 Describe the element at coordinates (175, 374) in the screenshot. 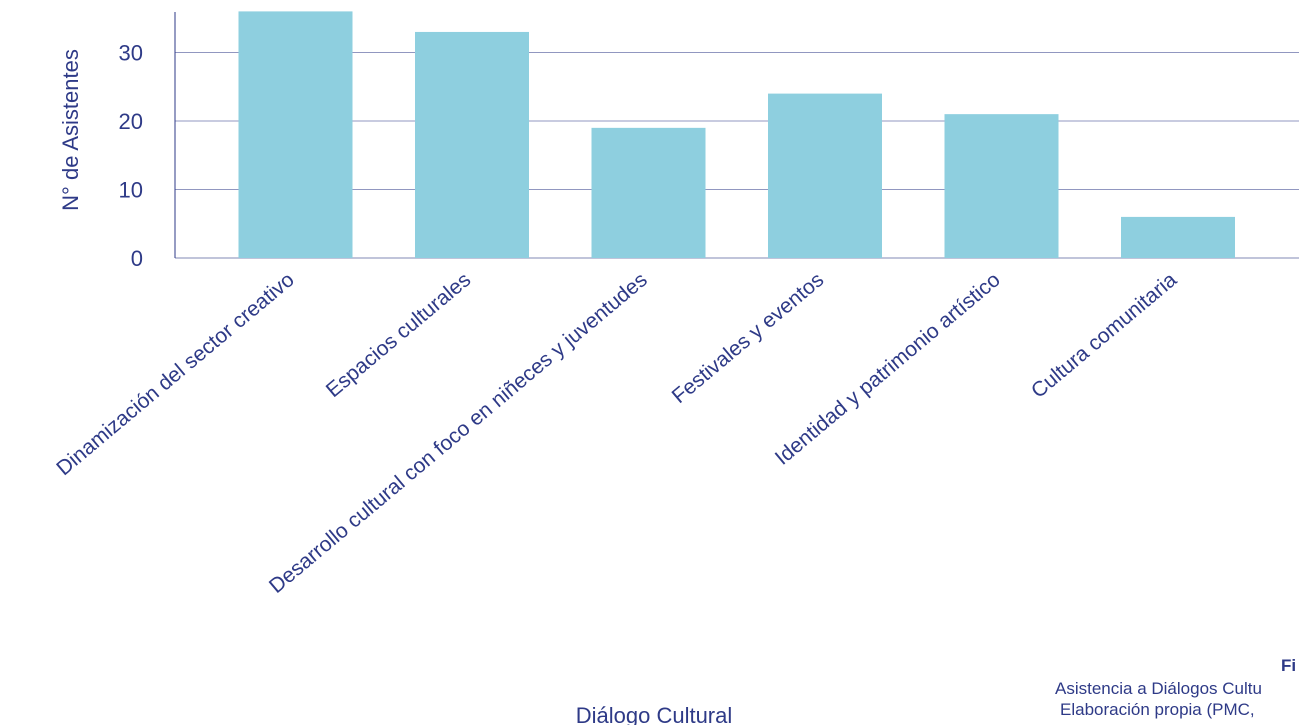

I see `x-category-label: Dinamización del sector creativo` at that location.